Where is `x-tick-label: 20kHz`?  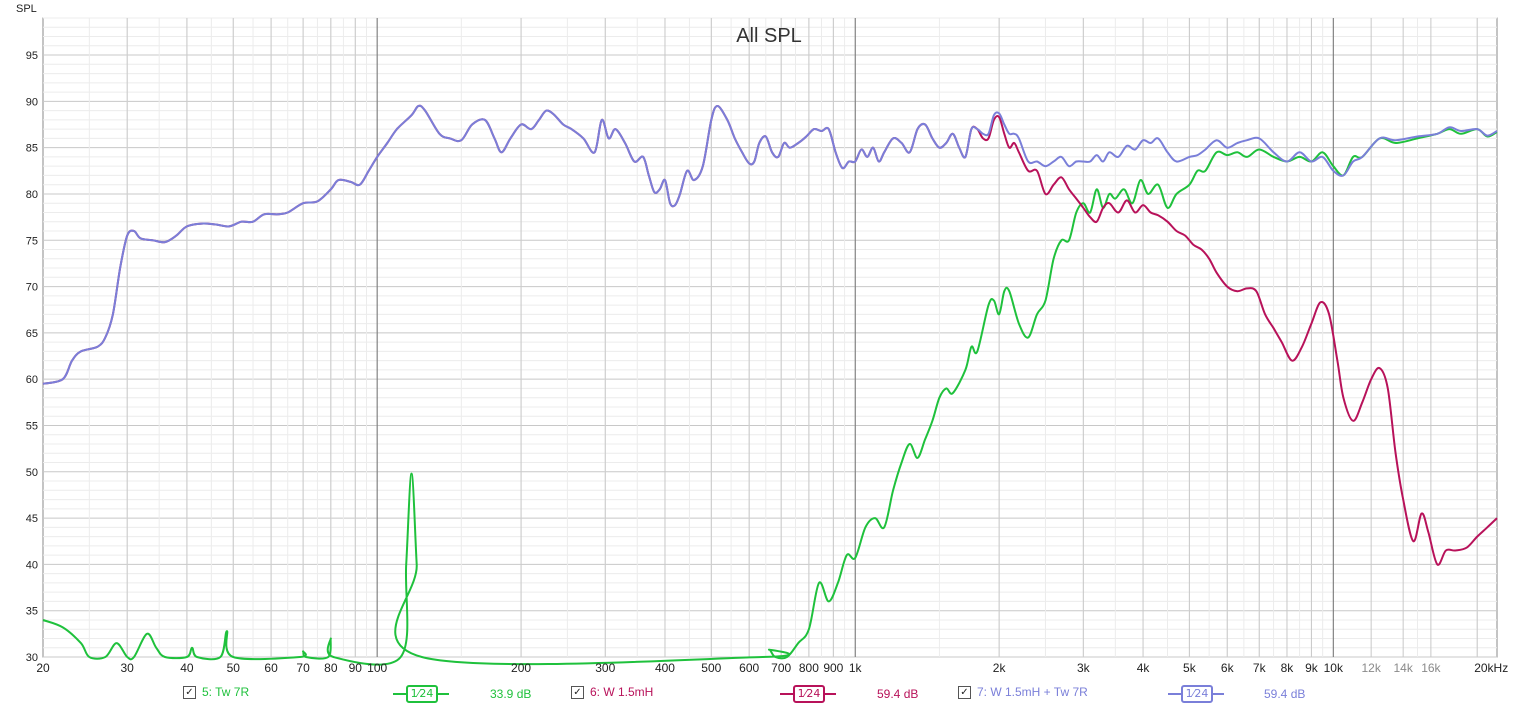
x-tick-label: 20kHz is located at coordinates (1491, 668).